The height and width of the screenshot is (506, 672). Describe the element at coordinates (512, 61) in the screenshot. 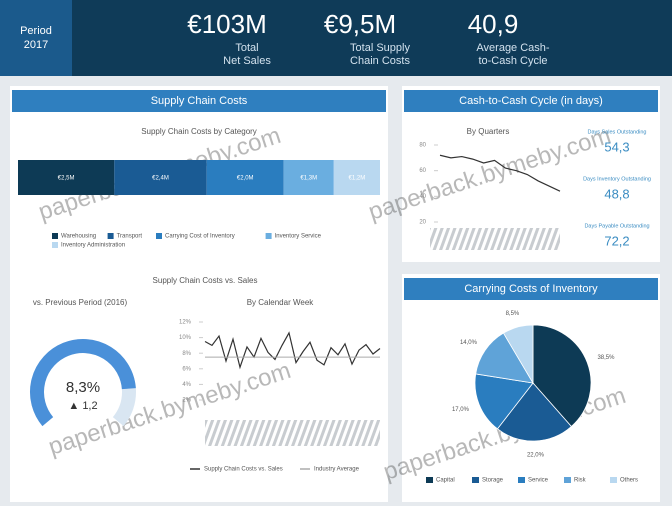

I see `kpi-label: to-Cash Cycle` at that location.